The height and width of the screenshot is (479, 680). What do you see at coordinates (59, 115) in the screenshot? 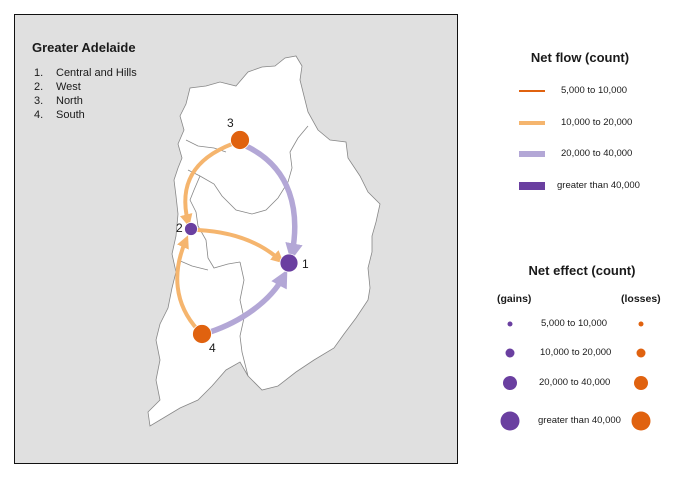
I see `region-list-item: 4. South` at bounding box center [59, 115].